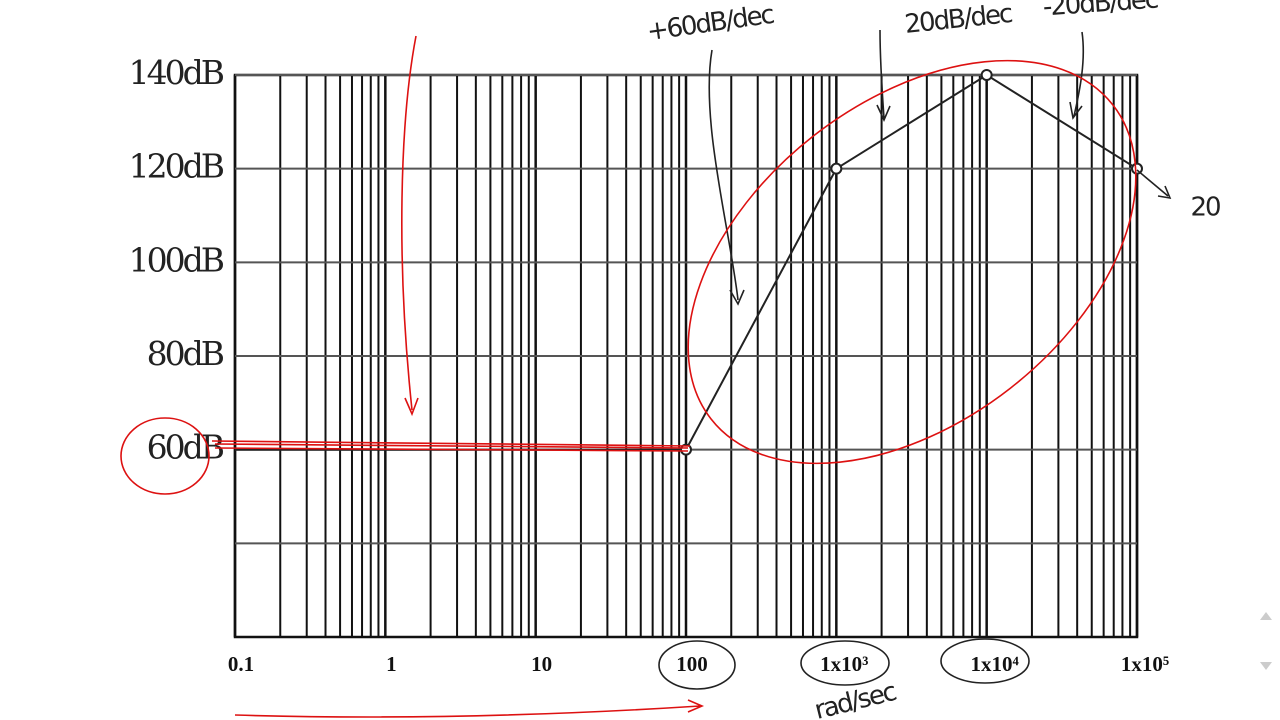 Image resolution: width=1280 pixels, height=720 pixels. What do you see at coordinates (176, 166) in the screenshot?
I see `y-tick-label: 120dB` at bounding box center [176, 166].